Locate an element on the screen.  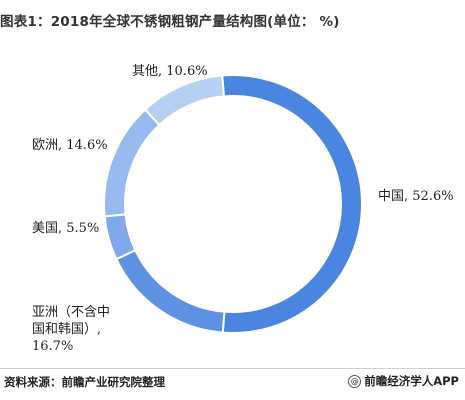
source-note: 资料来源：前瞻产业研究院整理 is located at coordinates (84, 382).